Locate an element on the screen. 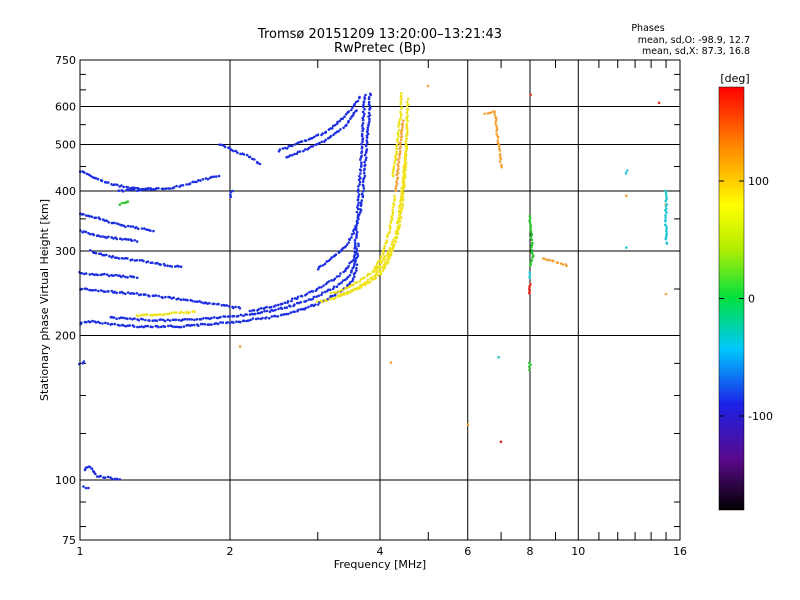 The image size is (800, 600). phase-stats-title: Phases is located at coordinates (647, 28).